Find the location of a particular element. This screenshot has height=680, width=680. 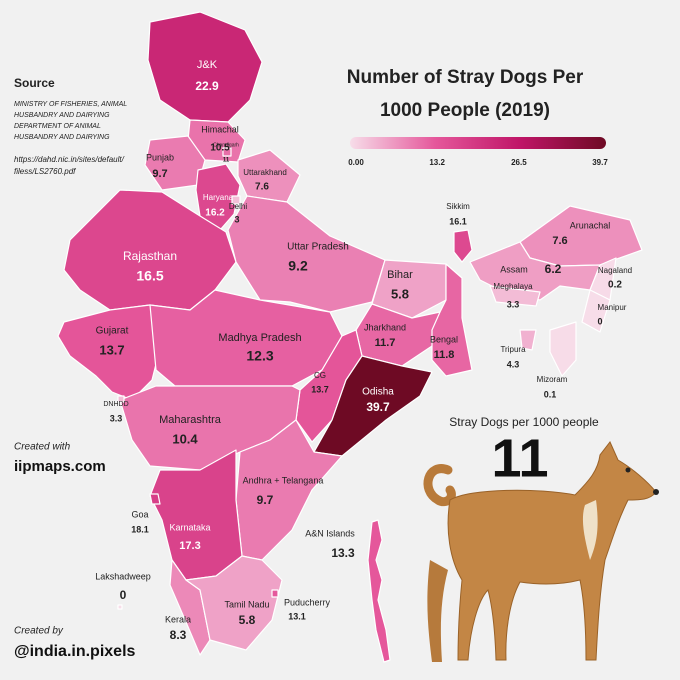

region-name: CG is located at coordinates (320, 375).